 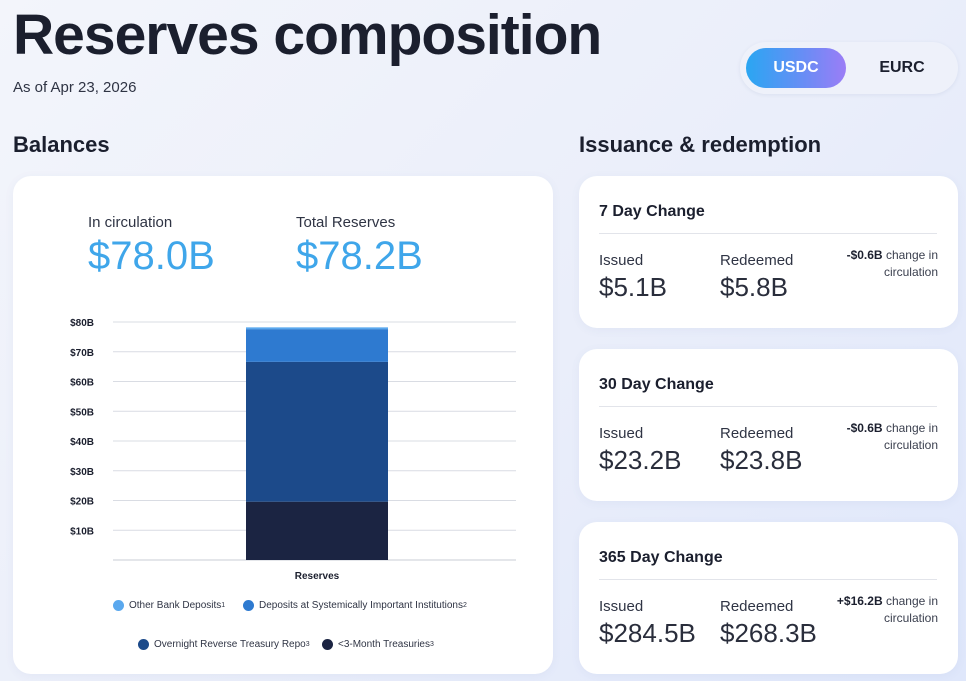 I want to click on eurc-toggle-button: EURC, so click(x=902, y=67).